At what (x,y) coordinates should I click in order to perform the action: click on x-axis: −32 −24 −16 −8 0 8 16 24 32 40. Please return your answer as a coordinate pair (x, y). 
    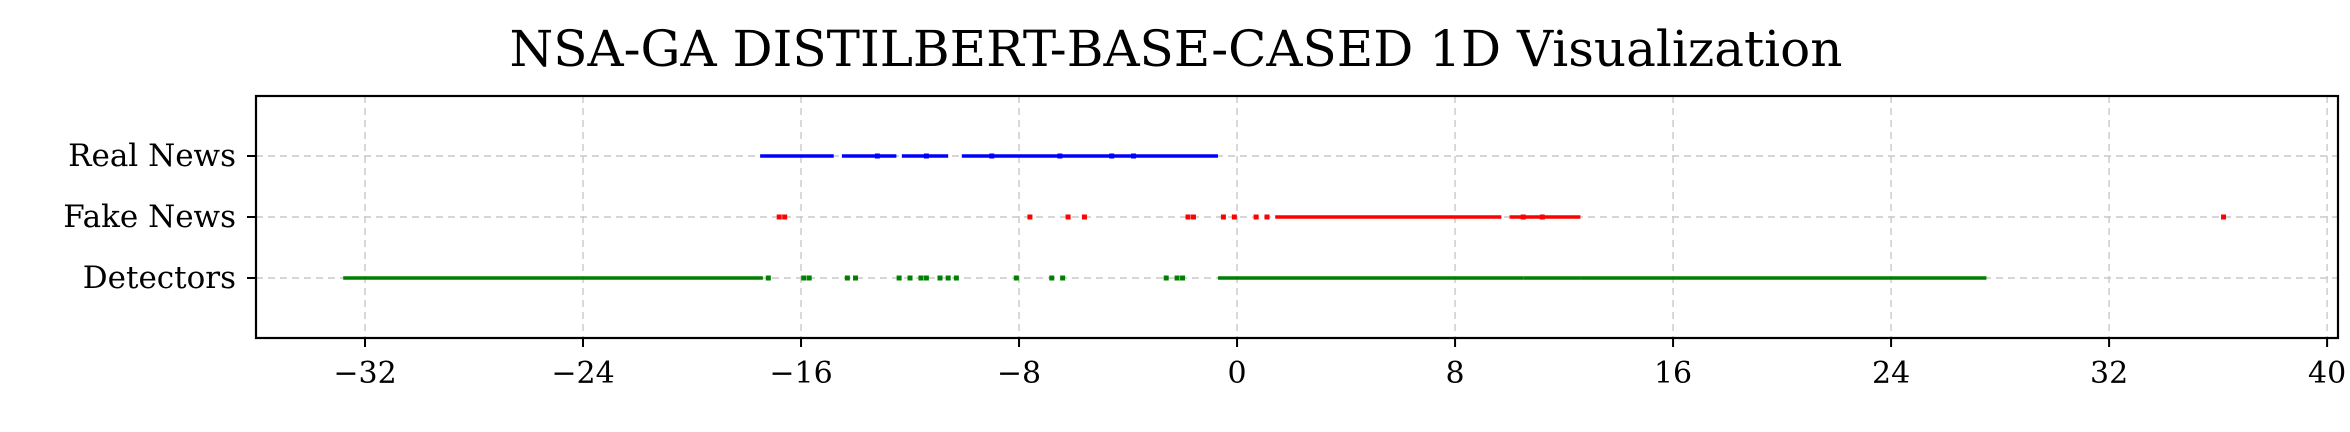
    Looking at the image, I should click on (1339, 364).